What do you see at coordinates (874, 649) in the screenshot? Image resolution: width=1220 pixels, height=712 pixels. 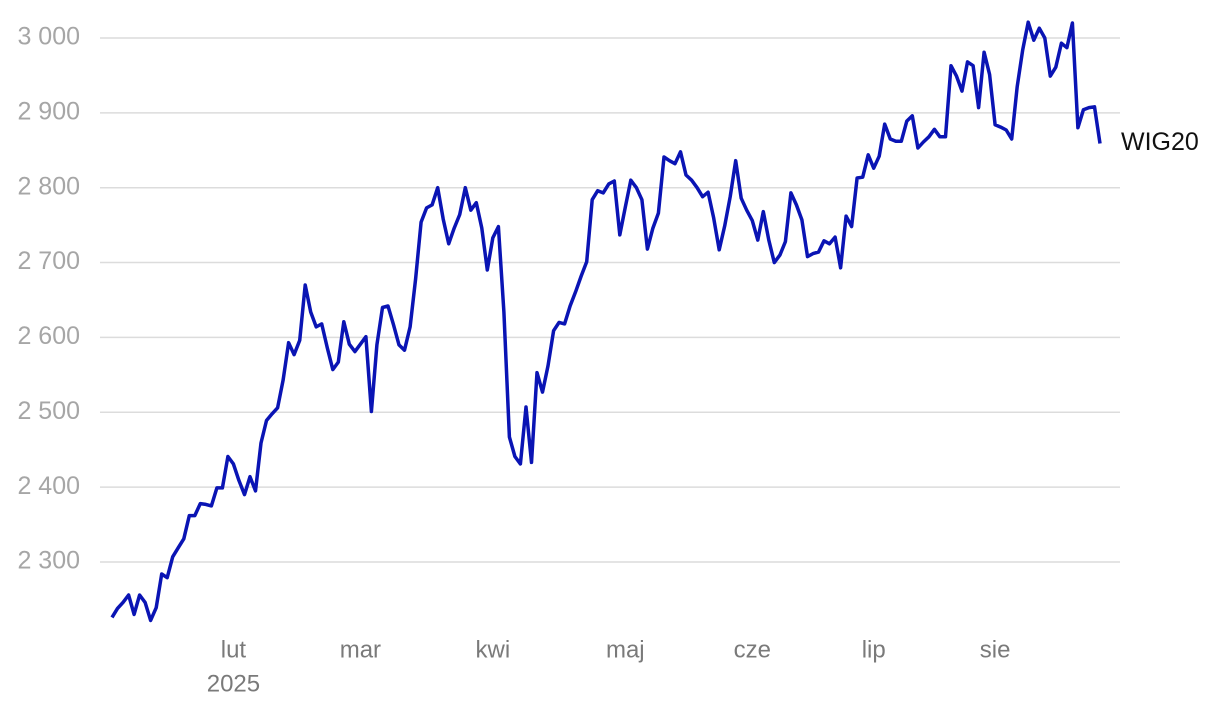 I see `x-tick-label: lip` at bounding box center [874, 649].